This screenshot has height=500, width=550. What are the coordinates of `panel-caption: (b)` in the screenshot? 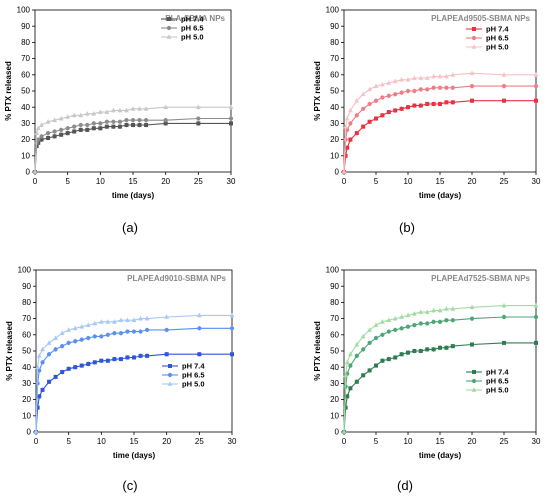 It's located at (407, 227).